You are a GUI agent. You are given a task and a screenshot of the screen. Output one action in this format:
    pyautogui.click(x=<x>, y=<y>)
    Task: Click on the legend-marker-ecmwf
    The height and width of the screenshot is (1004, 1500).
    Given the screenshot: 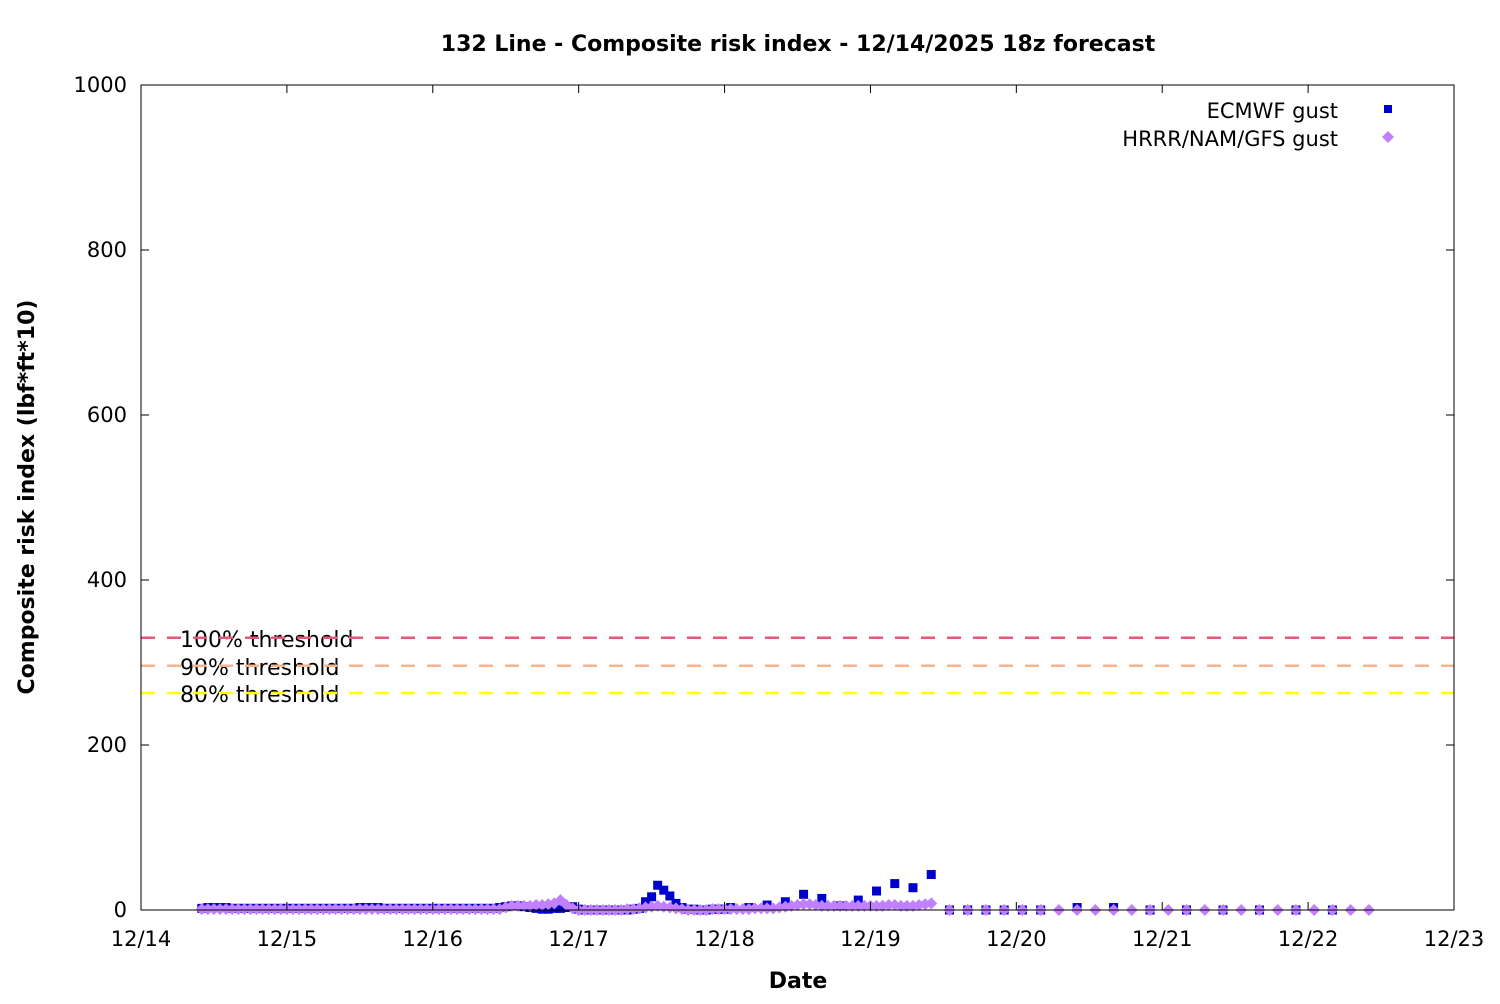 What is the action you would take?
    pyautogui.click(x=1388, y=109)
    